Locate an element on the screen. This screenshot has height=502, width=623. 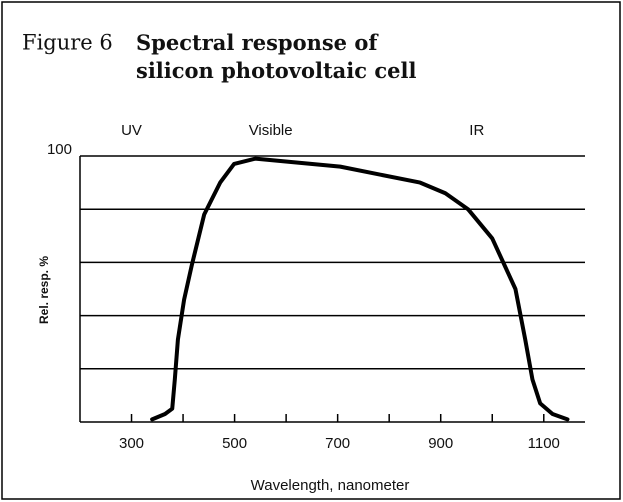
x-tick-label: 300 is located at coordinates (131, 443).